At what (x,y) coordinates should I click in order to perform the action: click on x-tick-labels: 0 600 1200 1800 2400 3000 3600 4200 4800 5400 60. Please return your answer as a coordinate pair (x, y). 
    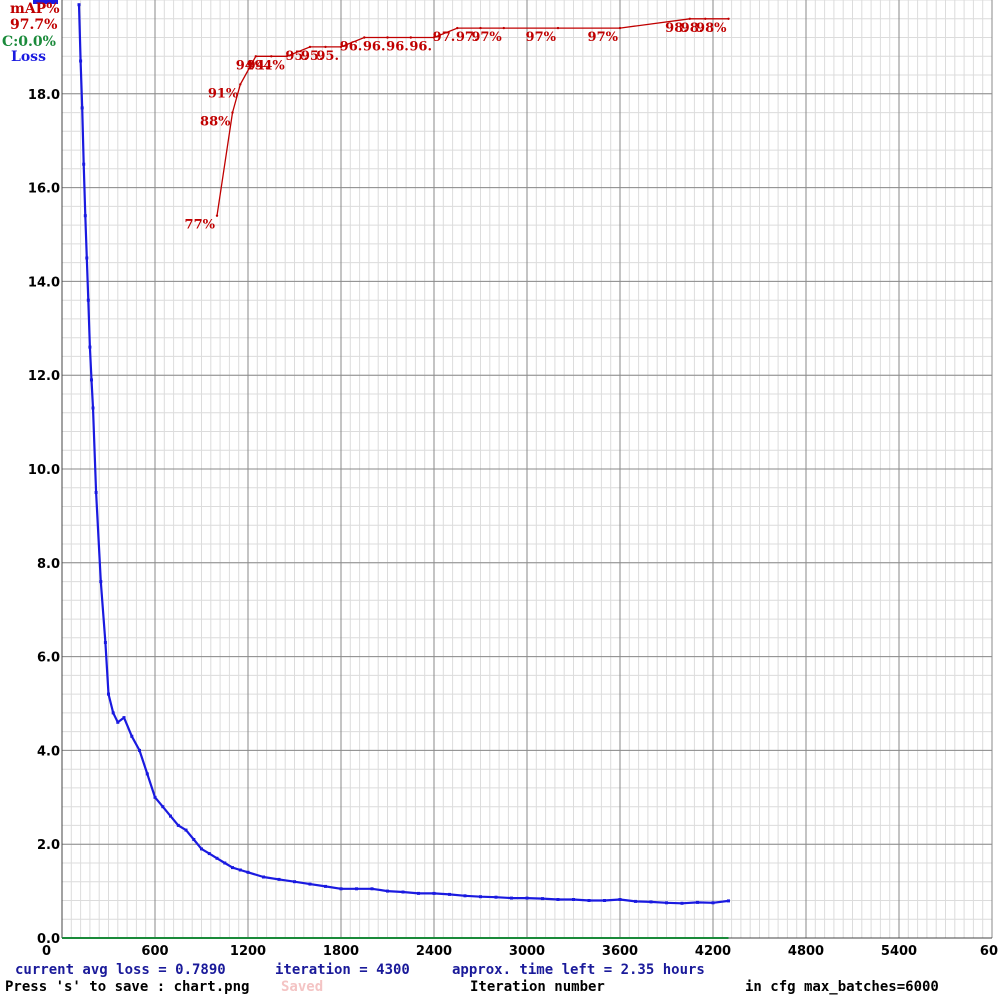
    Looking at the image, I should click on (520, 951).